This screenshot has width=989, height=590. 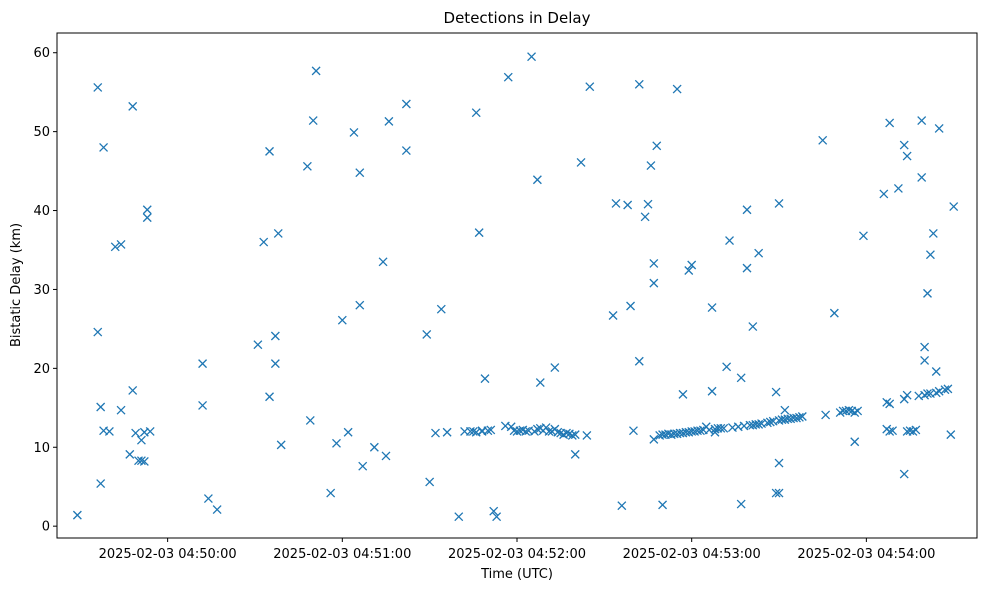 What do you see at coordinates (16, 285) in the screenshot?
I see `y-axis-label: Bistatic Delay (km)` at bounding box center [16, 285].